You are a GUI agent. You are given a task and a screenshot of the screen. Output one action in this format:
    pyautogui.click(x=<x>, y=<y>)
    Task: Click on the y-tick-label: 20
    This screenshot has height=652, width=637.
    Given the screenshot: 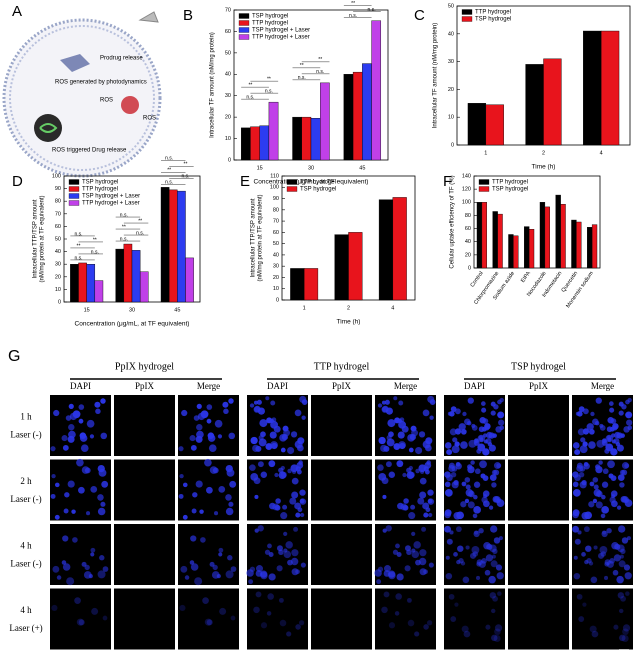 What is the action you would take?
    pyautogui.click(x=58, y=277)
    